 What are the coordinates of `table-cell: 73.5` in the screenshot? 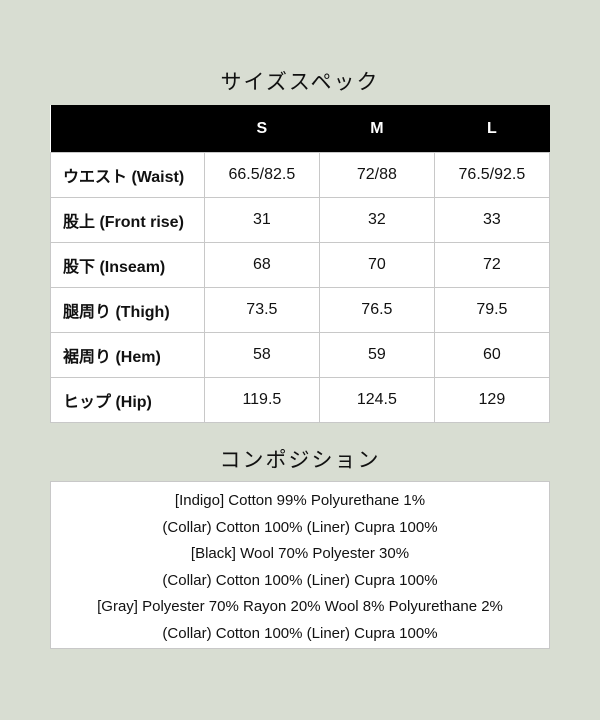 It's located at (261, 310).